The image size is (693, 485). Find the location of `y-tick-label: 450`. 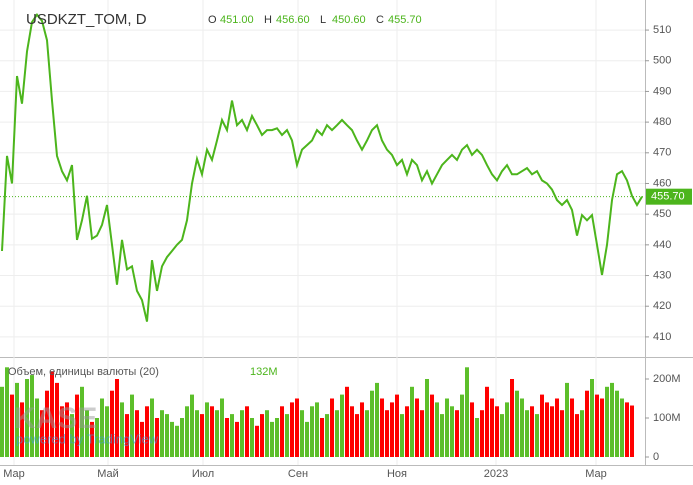

y-tick-label: 450 is located at coordinates (662, 214).